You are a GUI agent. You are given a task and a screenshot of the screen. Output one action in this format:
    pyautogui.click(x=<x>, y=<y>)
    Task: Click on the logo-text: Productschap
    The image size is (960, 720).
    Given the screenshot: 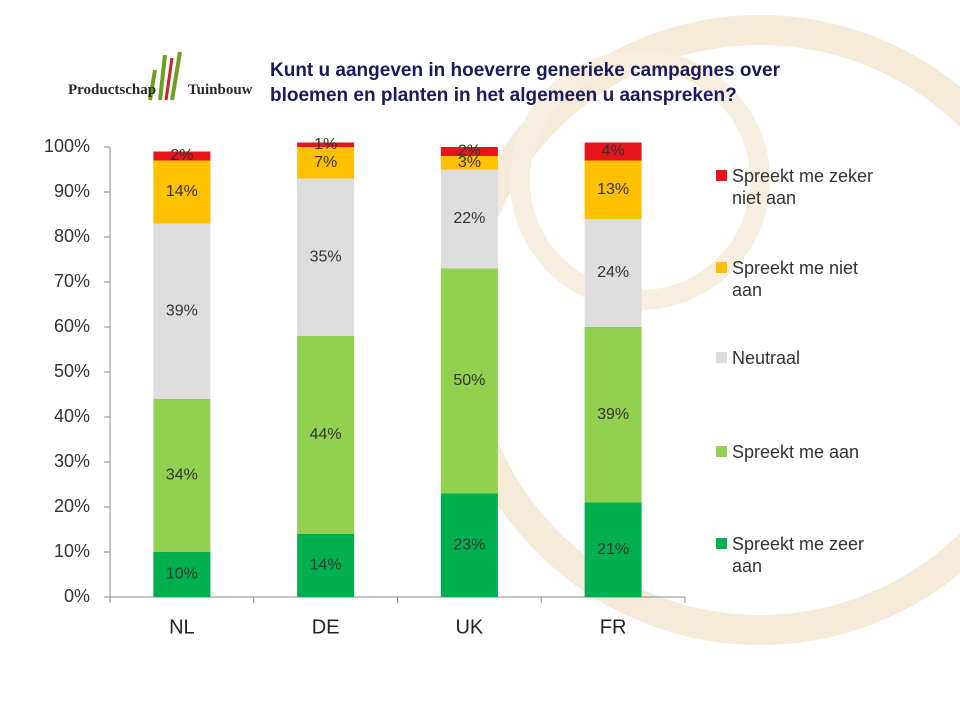 What is the action you would take?
    pyautogui.click(x=112, y=90)
    